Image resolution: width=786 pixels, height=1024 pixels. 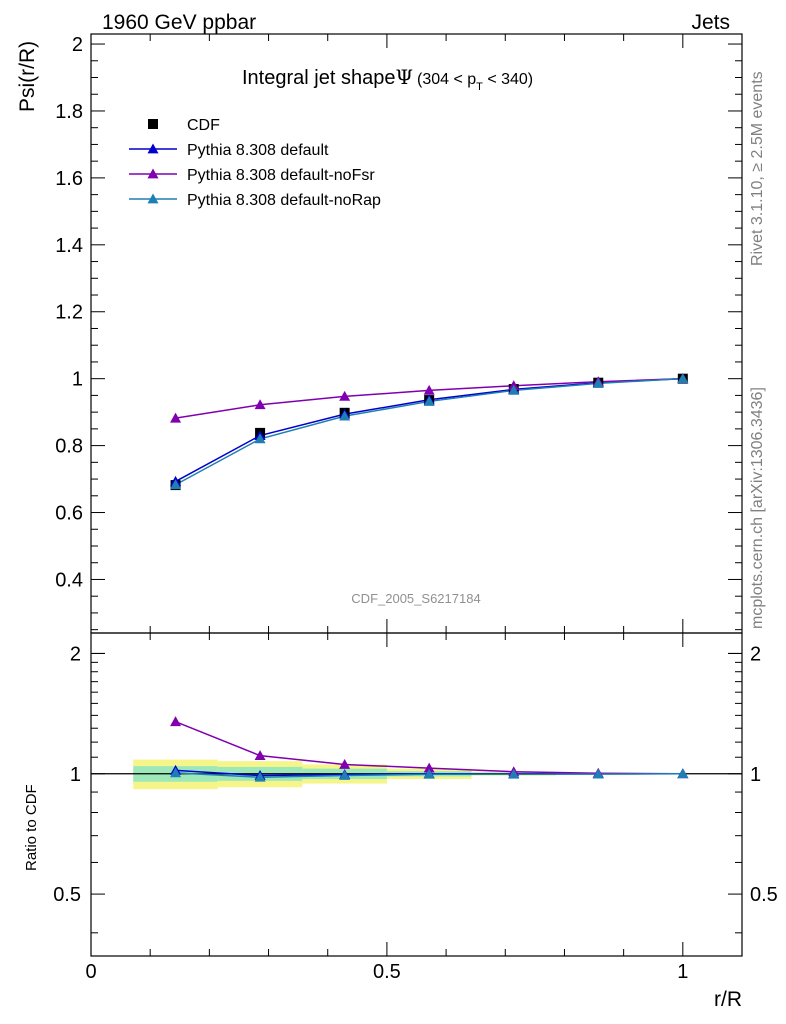 What do you see at coordinates (27, 76) in the screenshot?
I see `main-ylabel: Psi(r/R)` at bounding box center [27, 76].